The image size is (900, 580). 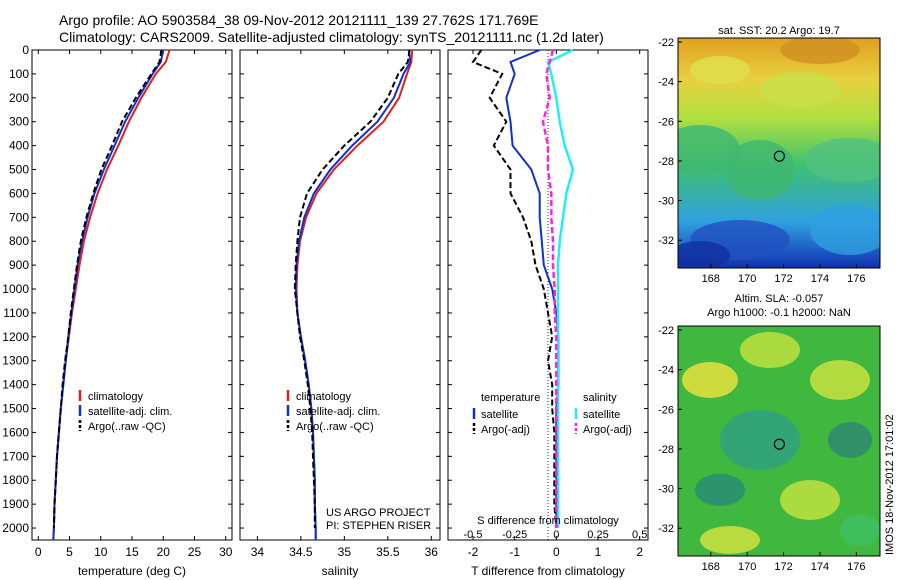 What do you see at coordinates (132, 552) in the screenshot?
I see `x-tick-label: 15` at bounding box center [132, 552].